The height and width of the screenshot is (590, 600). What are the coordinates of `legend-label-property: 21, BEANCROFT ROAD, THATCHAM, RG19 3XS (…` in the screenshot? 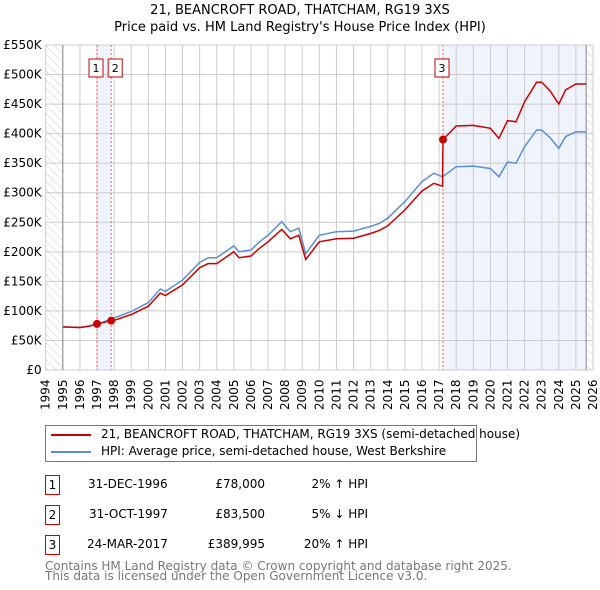 It's located at (311, 434).